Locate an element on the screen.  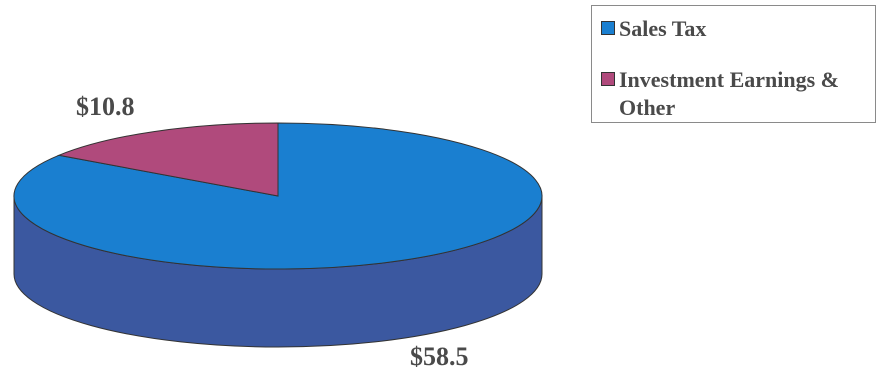
legend-swatch-investment-earnings is located at coordinates (608, 79).